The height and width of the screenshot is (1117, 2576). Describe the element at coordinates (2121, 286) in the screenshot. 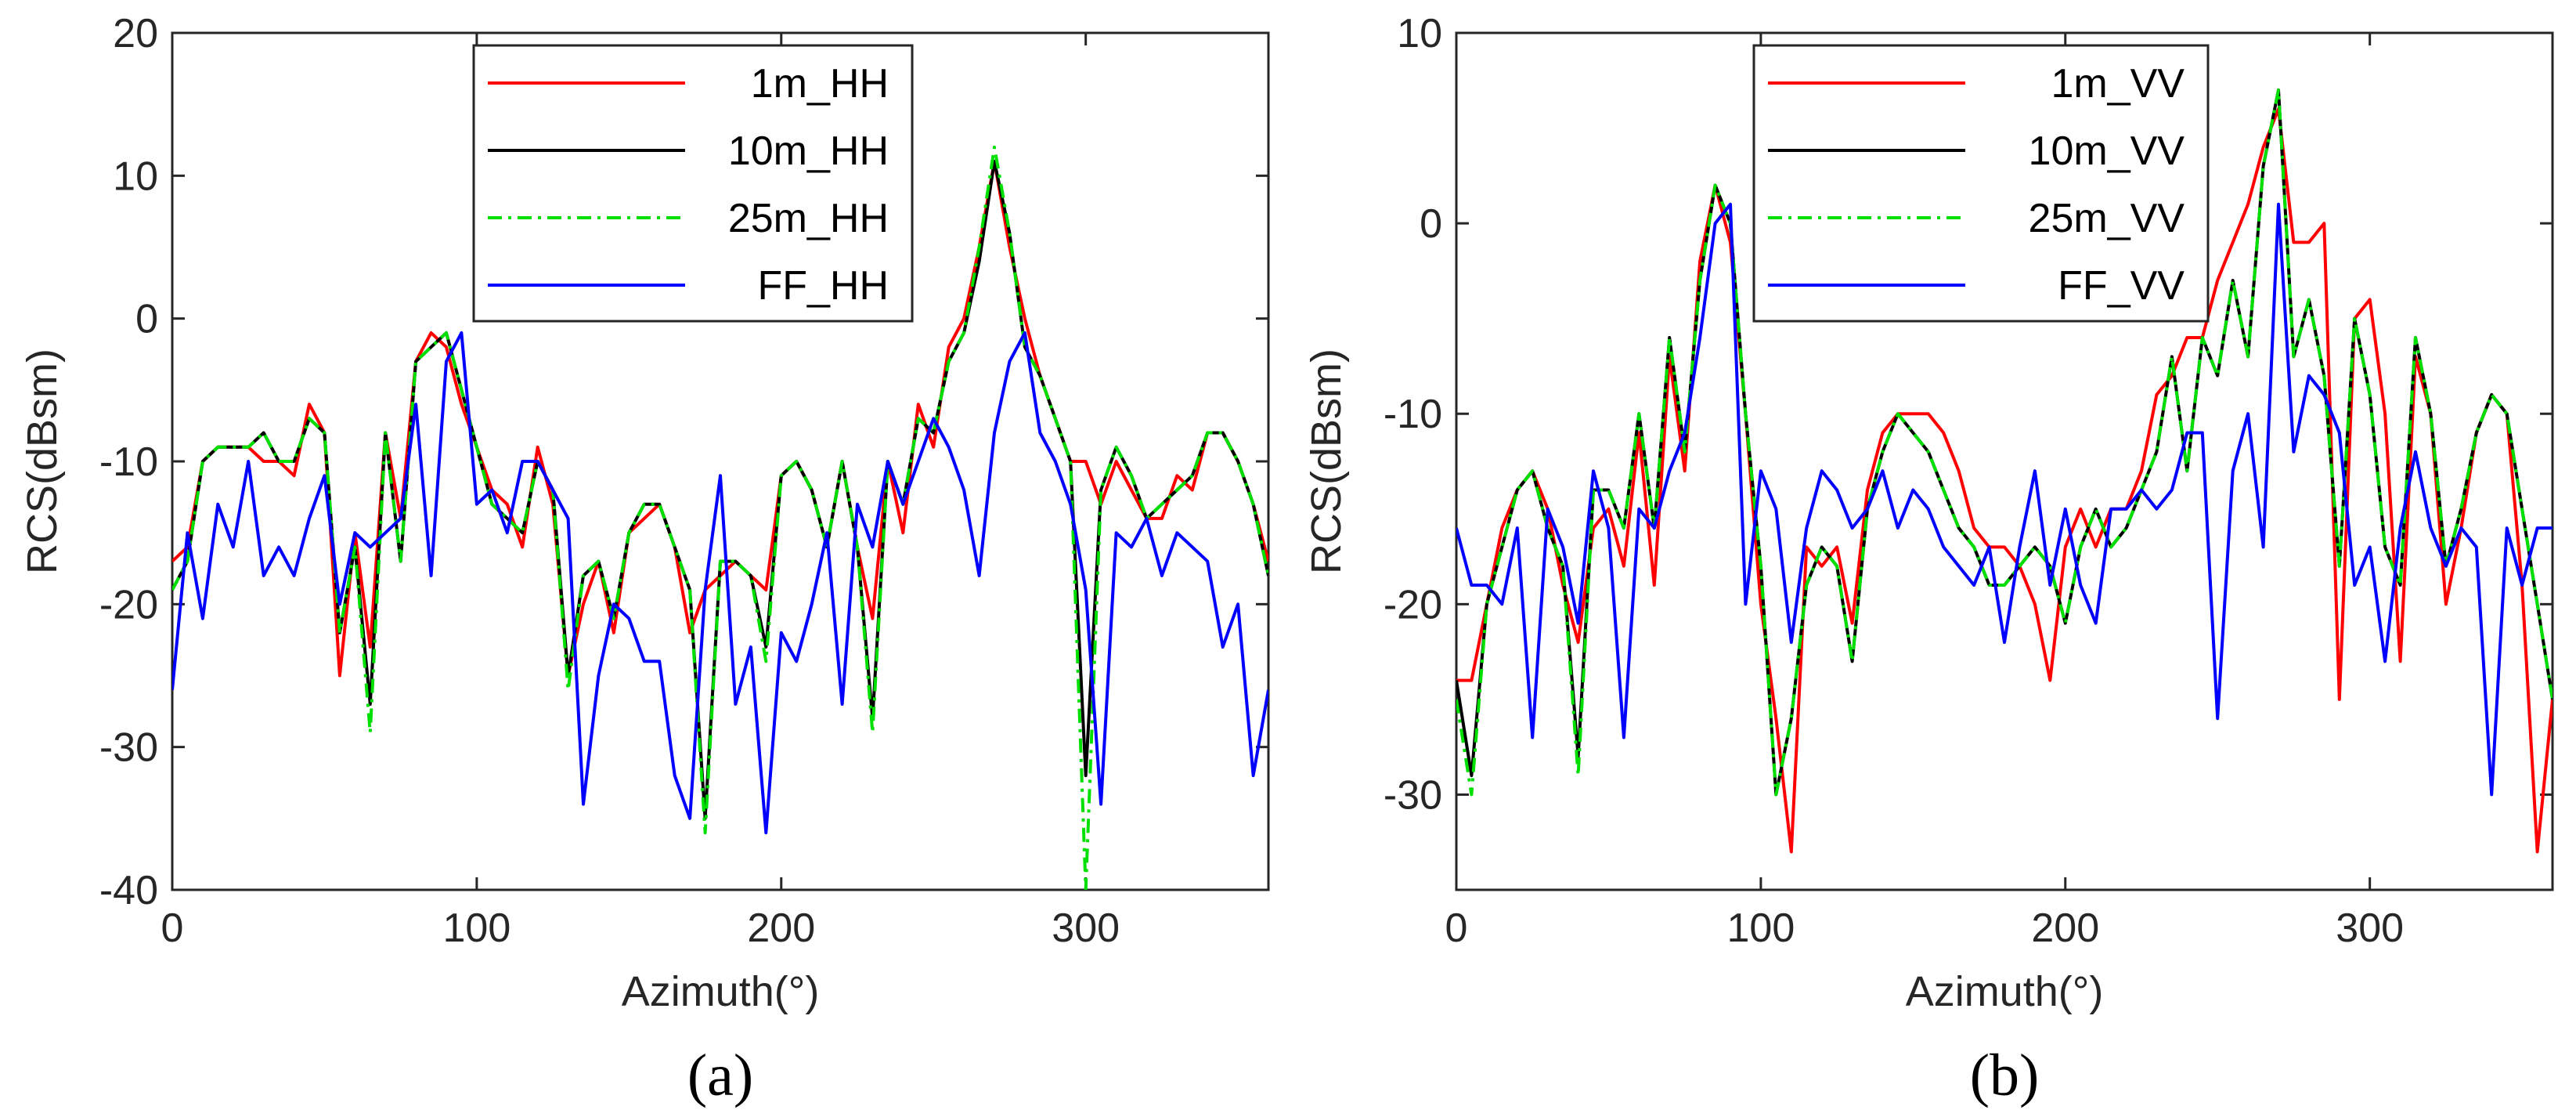

I see `legend-label-FF_VV: FF_VV` at that location.